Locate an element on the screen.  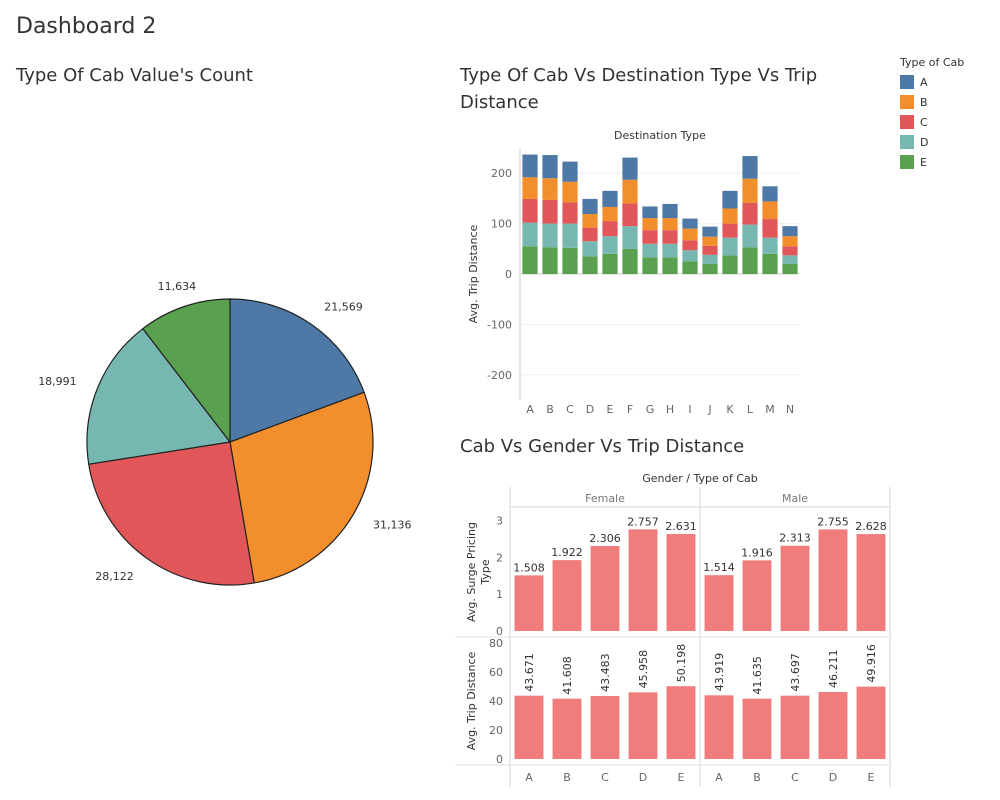
stacked-bar-segment-l-e is located at coordinates (750, 260).